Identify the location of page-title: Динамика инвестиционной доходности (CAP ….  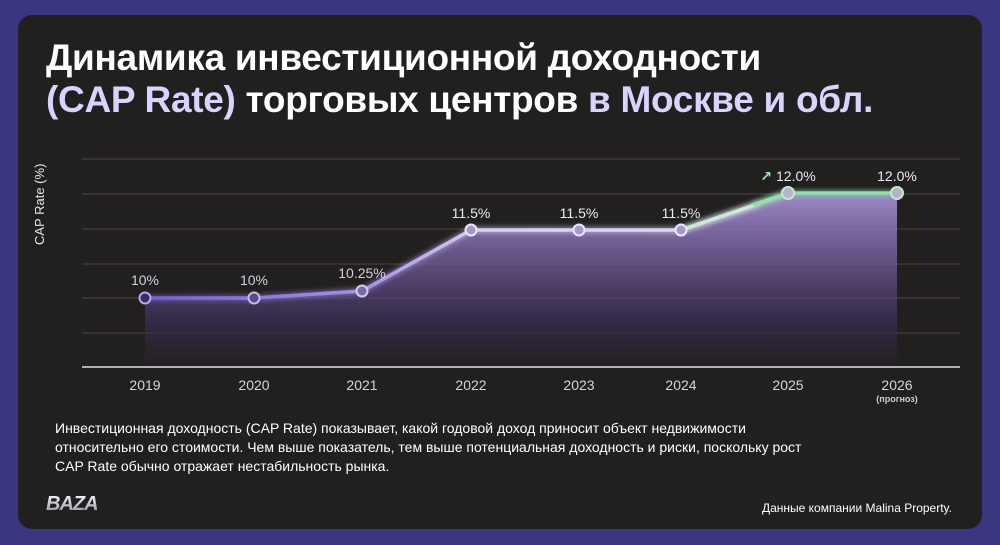
(459, 79).